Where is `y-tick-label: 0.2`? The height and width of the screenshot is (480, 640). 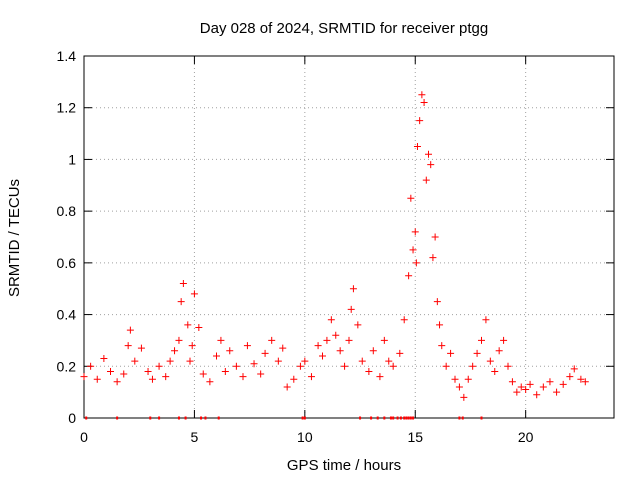 y-tick-label: 0.2 is located at coordinates (67, 366).